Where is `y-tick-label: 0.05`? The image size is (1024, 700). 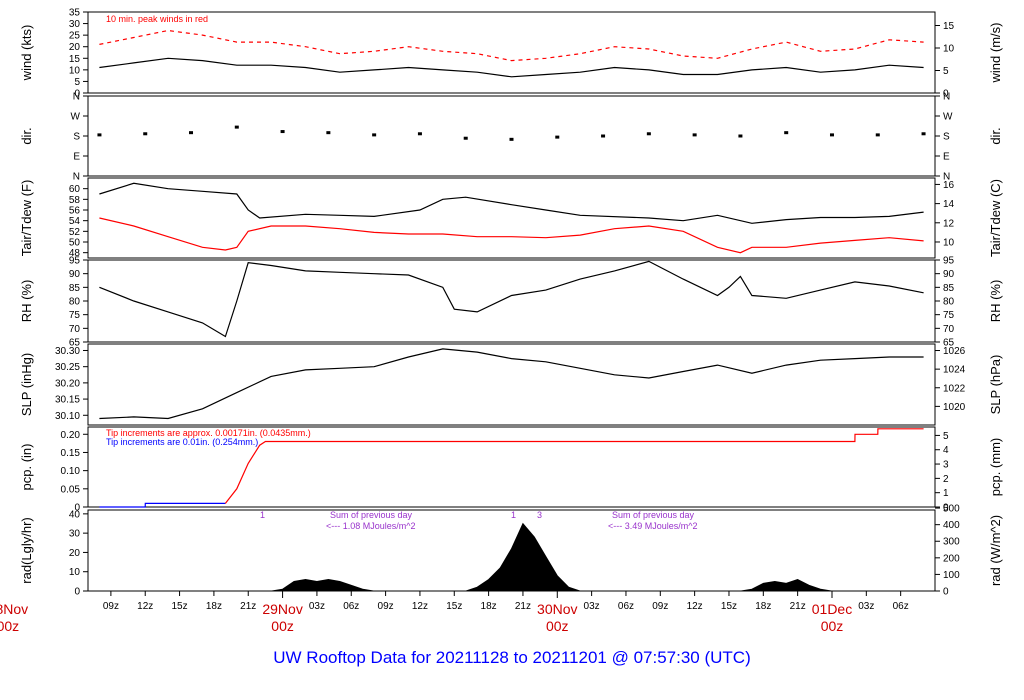
y-tick-label: 0.05 is located at coordinates (71, 489).